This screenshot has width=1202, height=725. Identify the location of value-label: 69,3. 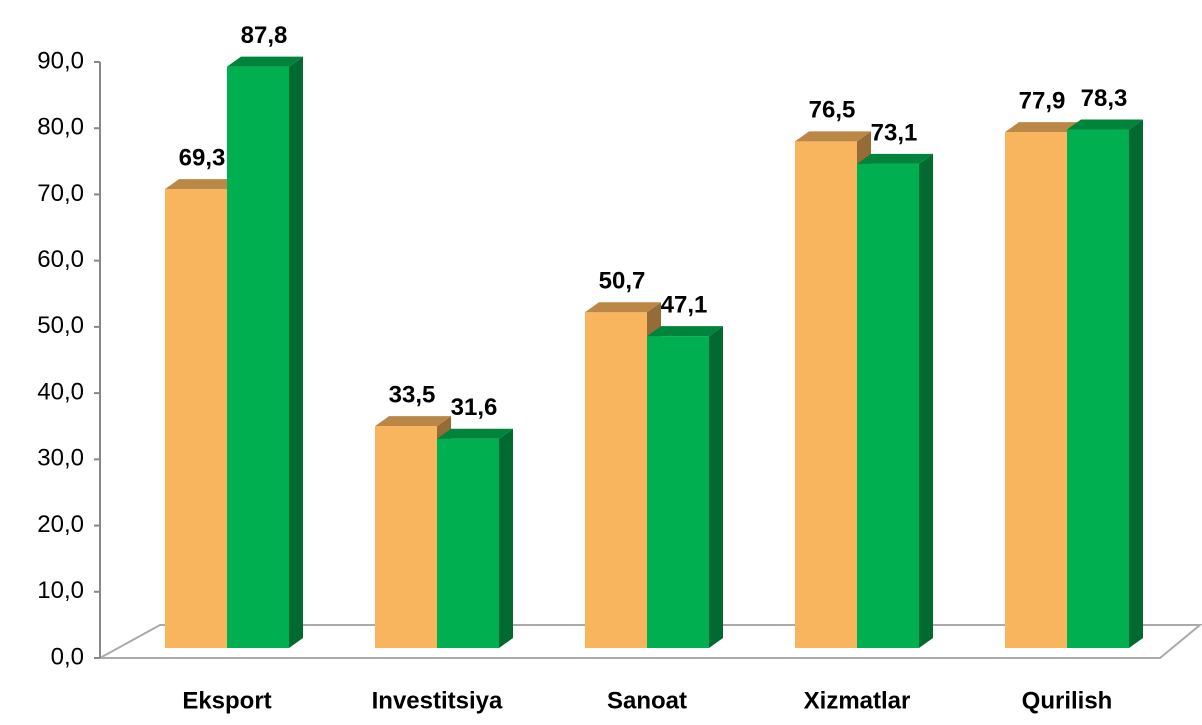
(202, 157).